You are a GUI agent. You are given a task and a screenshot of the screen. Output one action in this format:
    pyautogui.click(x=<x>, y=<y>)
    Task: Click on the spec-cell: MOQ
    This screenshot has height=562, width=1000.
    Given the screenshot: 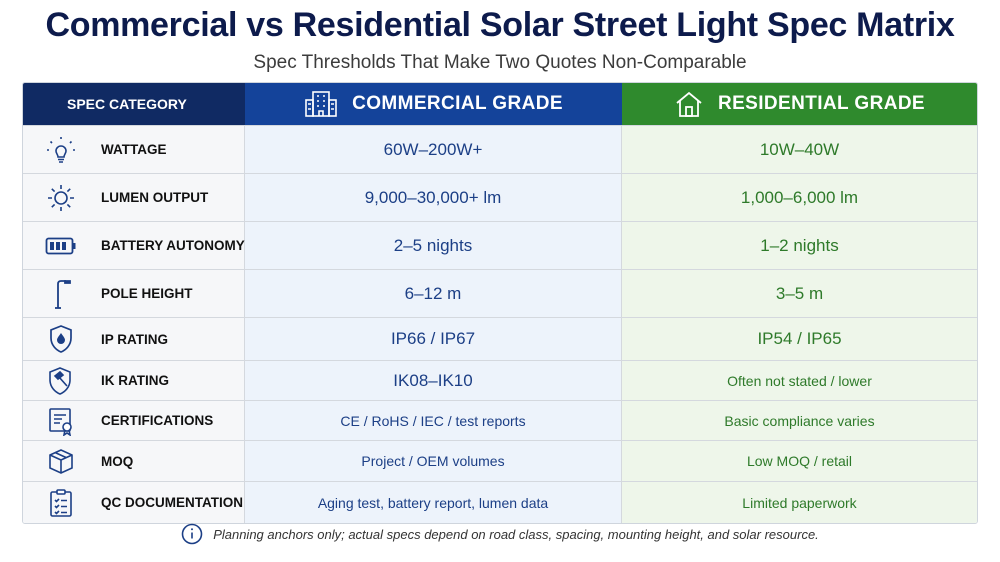 What is the action you would take?
    pyautogui.click(x=134, y=461)
    